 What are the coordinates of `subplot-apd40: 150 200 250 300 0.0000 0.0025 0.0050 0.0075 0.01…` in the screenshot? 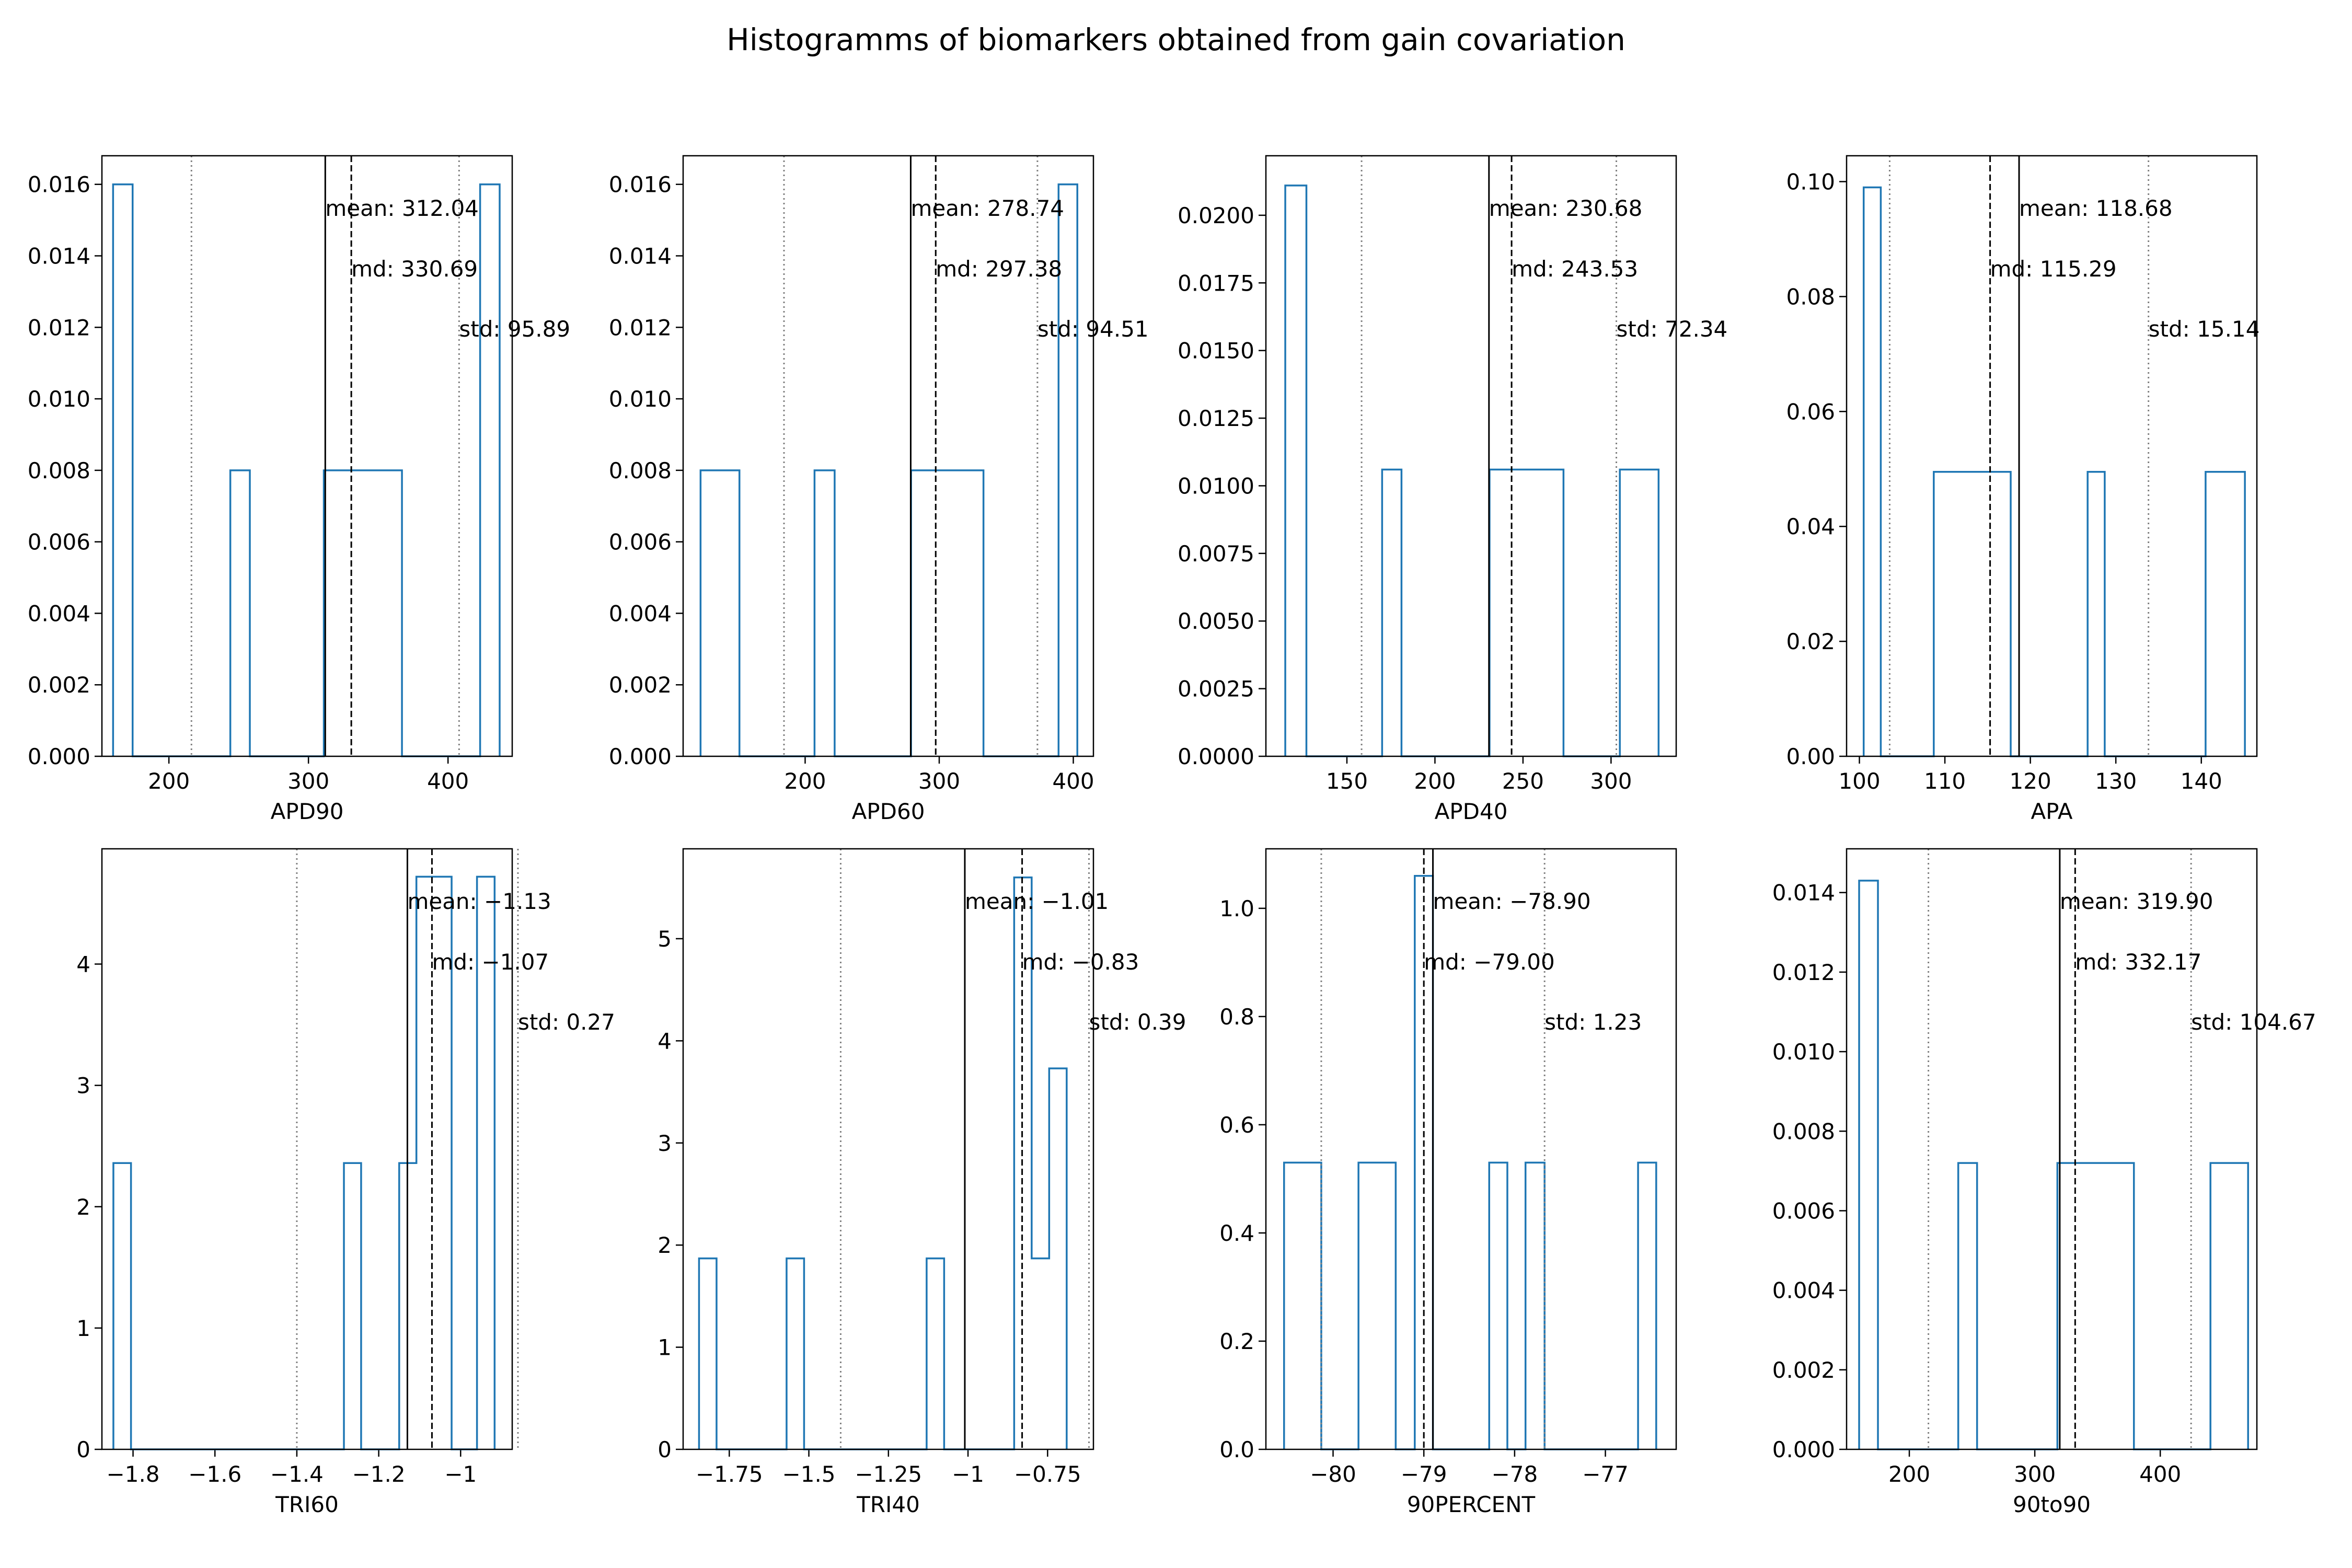 It's located at (1453, 489).